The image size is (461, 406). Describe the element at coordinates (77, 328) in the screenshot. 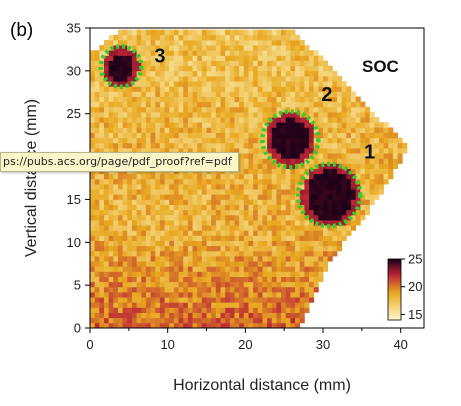

I see `y-tick-label: 0` at that location.